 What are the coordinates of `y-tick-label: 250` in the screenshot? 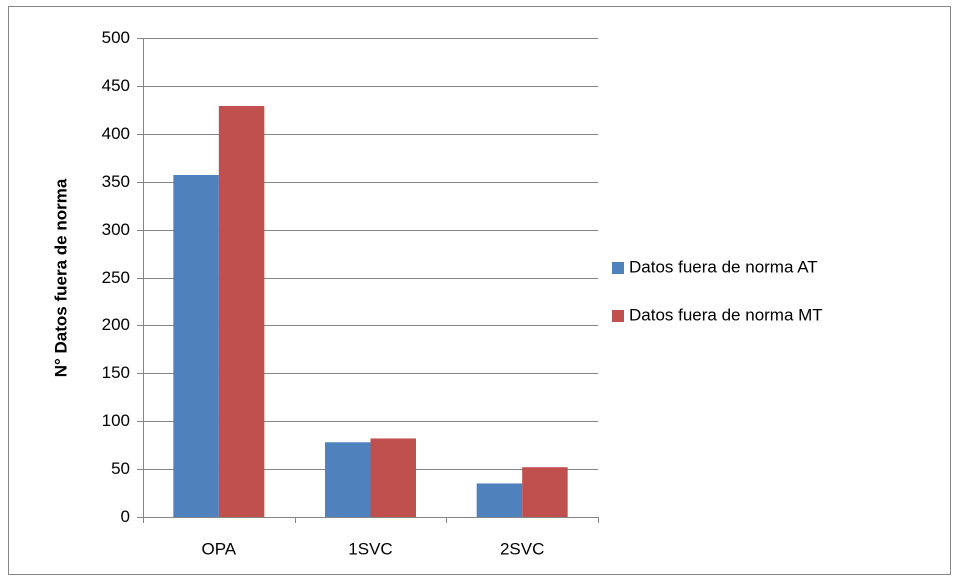 It's located at (116, 277).